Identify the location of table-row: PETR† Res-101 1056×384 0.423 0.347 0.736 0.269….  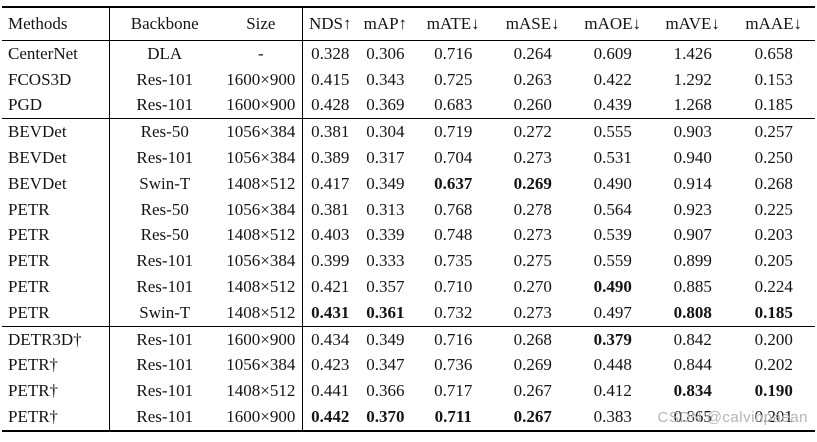
(408, 365).